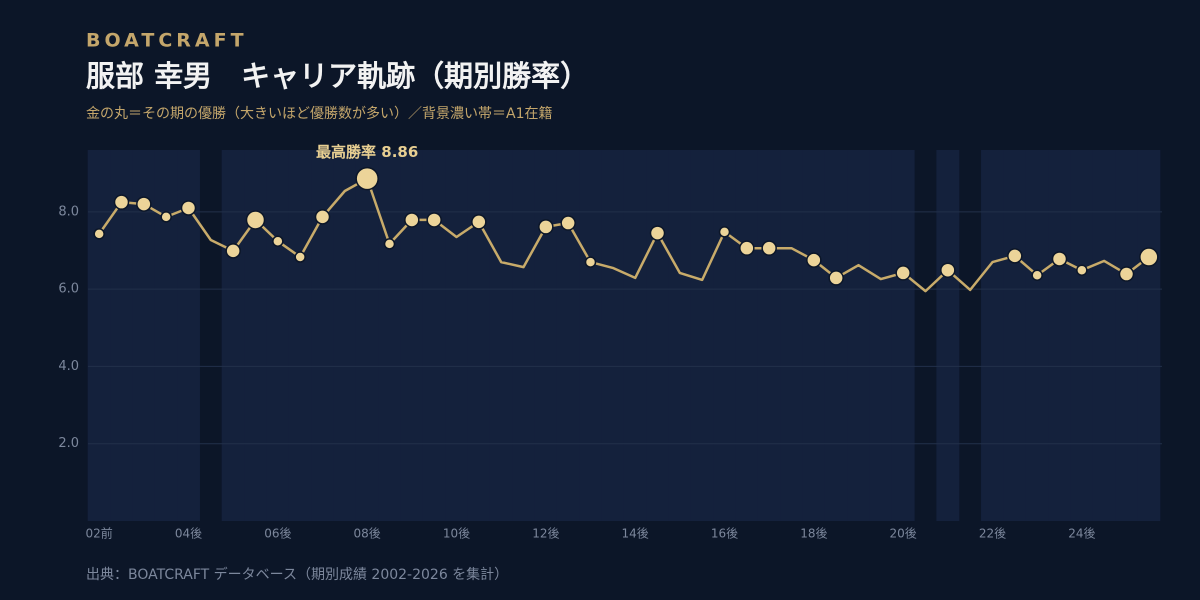  Describe the element at coordinates (99, 533) in the screenshot. I see `x-tick-label: 02前` at that location.